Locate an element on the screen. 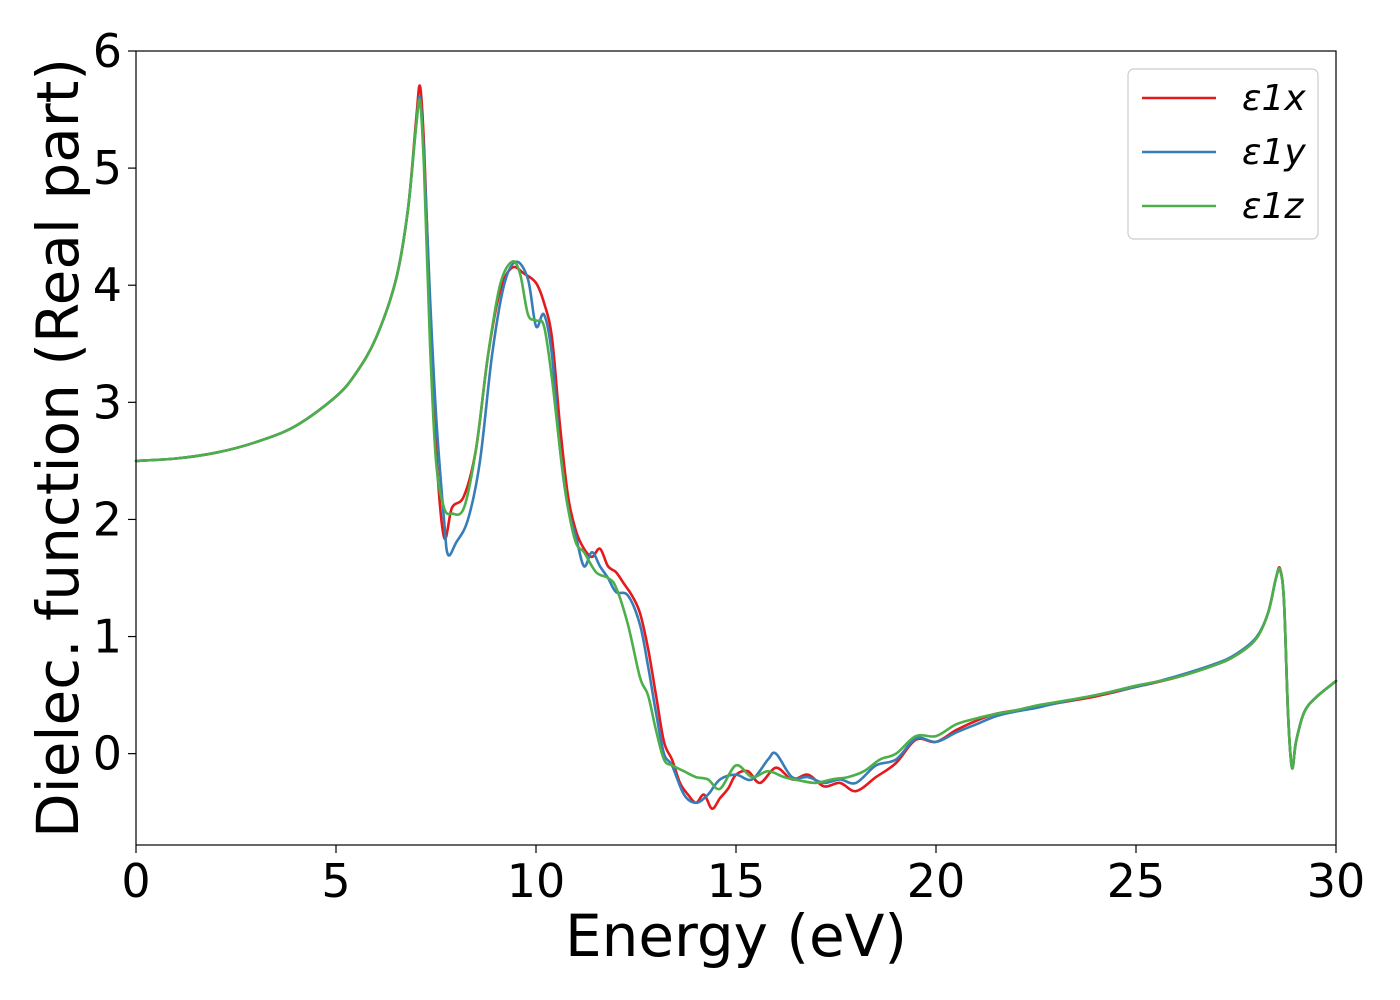 Image resolution: width=1400 pixels, height=1000 pixels. x-tick-label: 5 is located at coordinates (335, 881).